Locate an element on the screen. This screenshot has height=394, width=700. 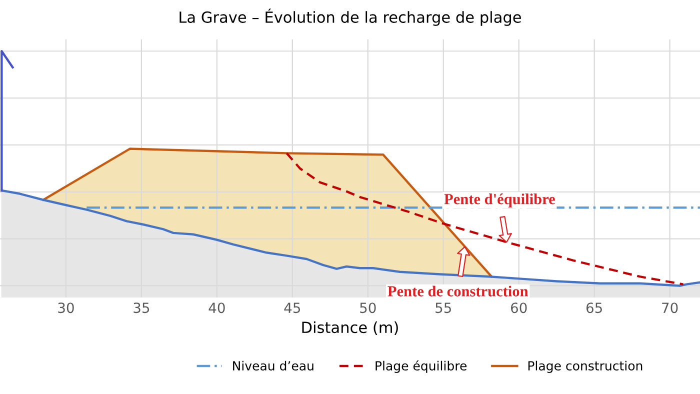
legend-label: Plage équilibre is located at coordinates (421, 366).